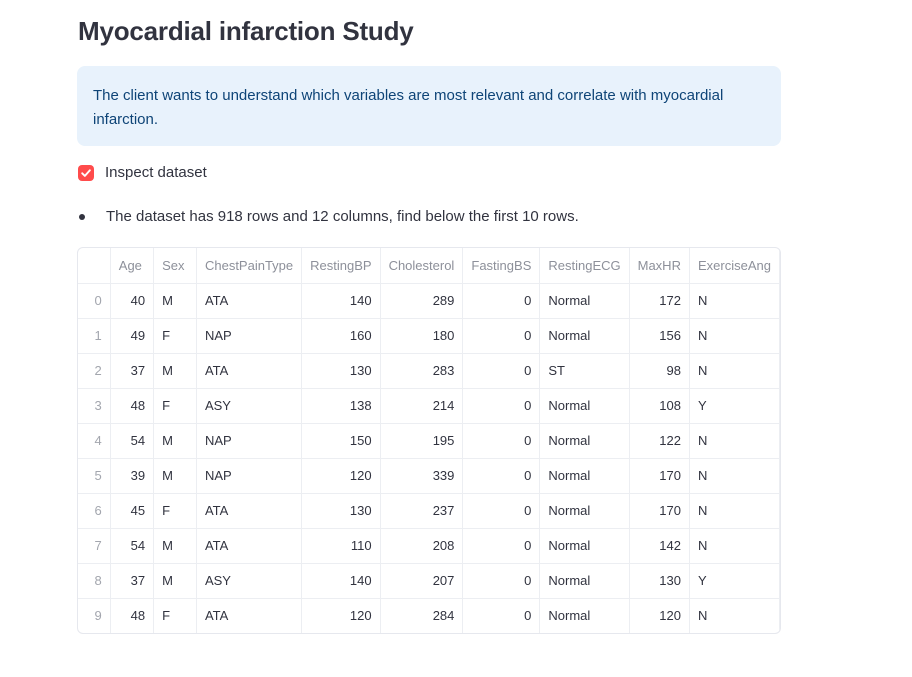 The image size is (912, 677). Describe the element at coordinates (422, 371) in the screenshot. I see `table-cell: 283` at that location.